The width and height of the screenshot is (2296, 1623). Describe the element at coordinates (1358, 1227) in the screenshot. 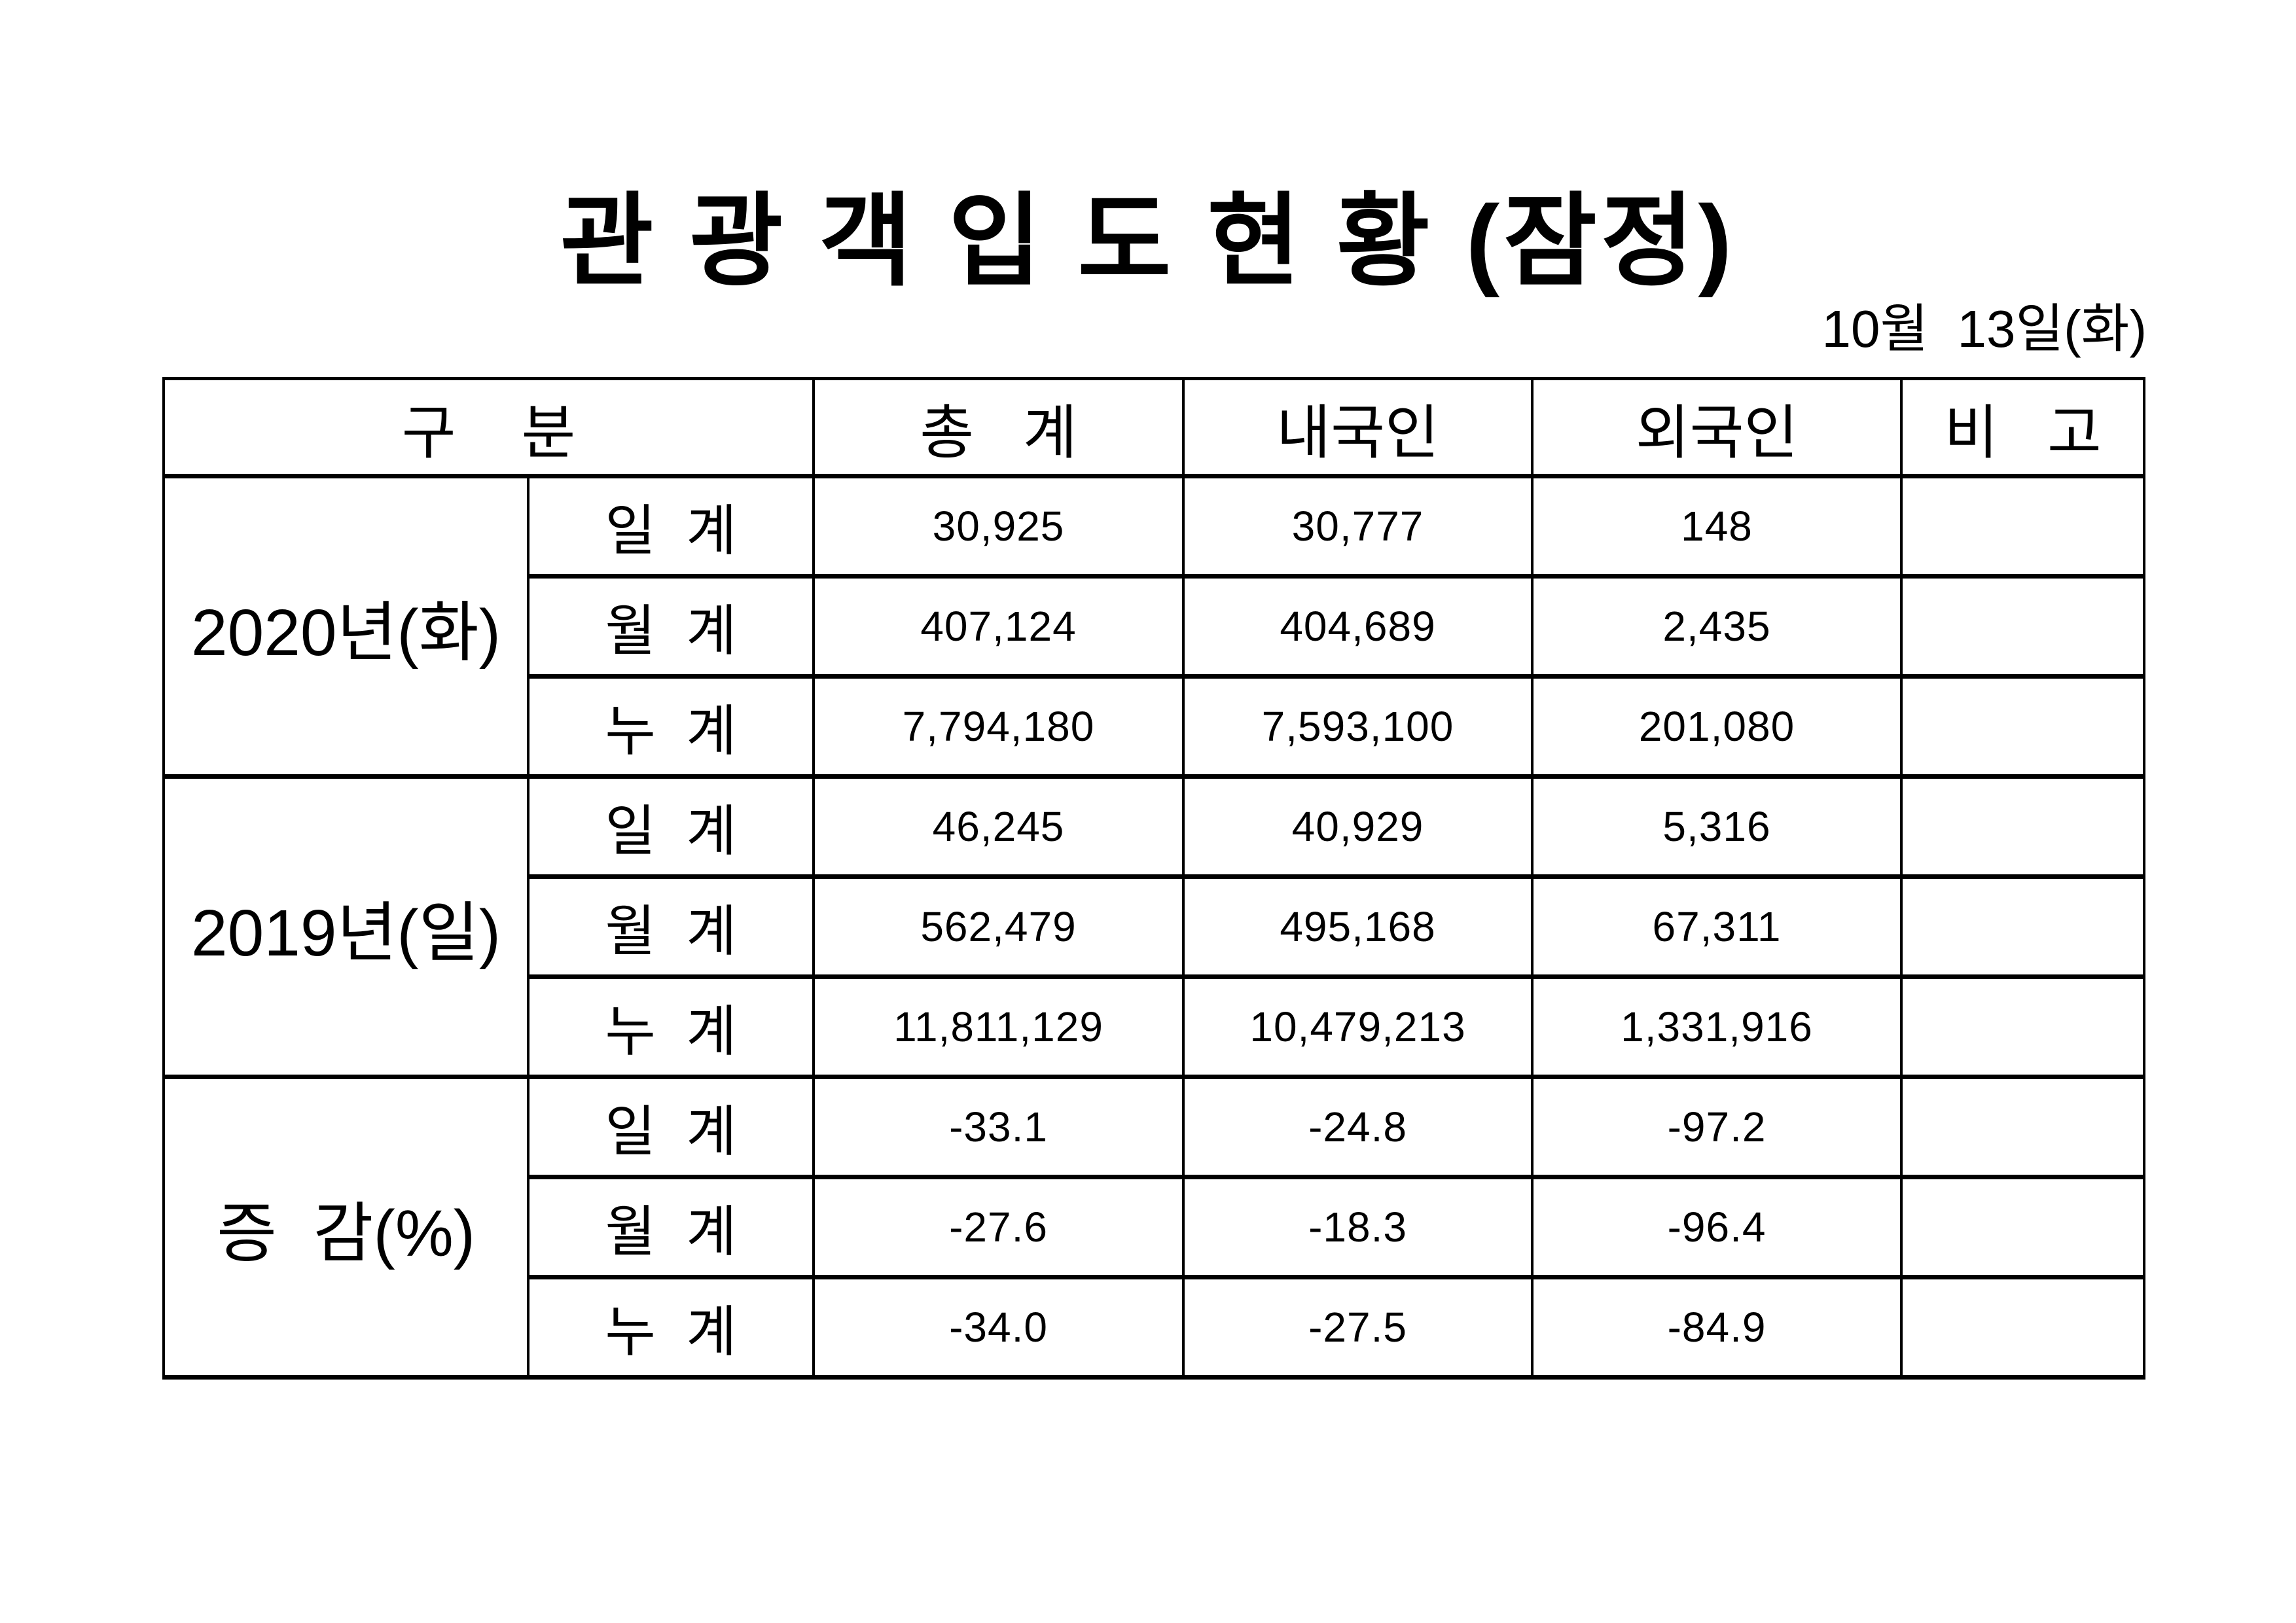

I see `value-domestic: -18.3` at that location.